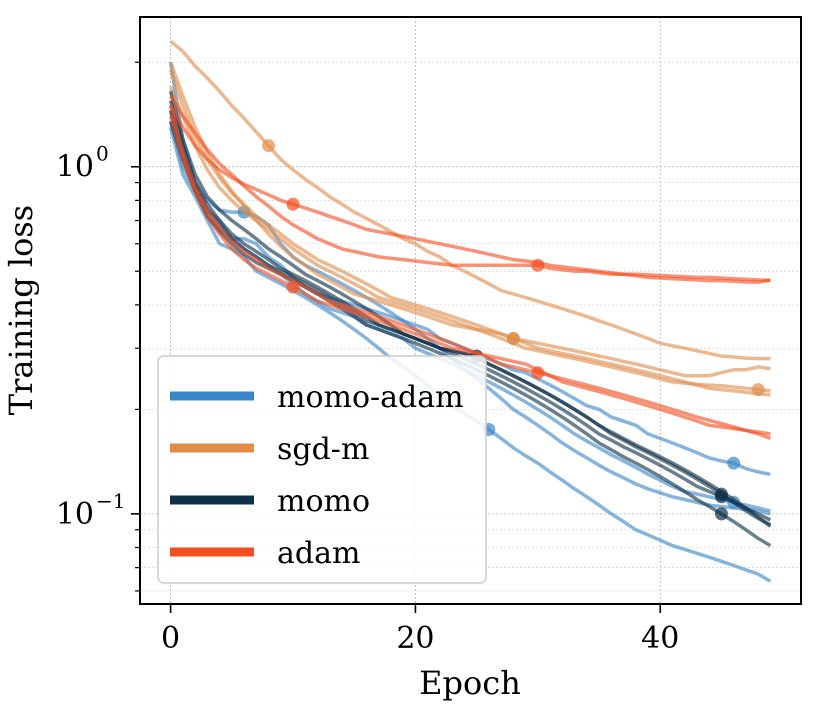 This screenshot has width=822, height=719. I want to click on legend-label-momo-adam: momo-adam, so click(370, 397).